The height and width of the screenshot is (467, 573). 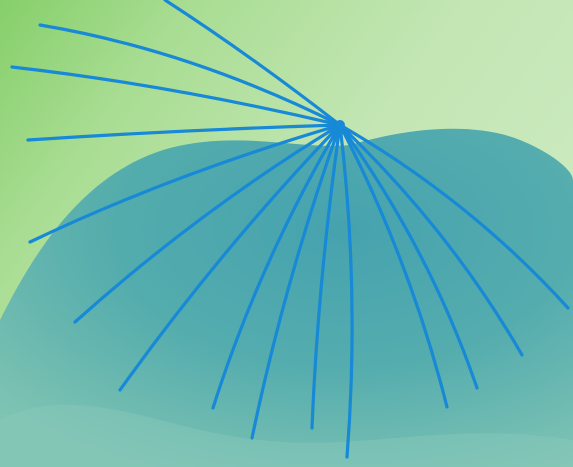 I want to click on line-hub, so click(x=340, y=125).